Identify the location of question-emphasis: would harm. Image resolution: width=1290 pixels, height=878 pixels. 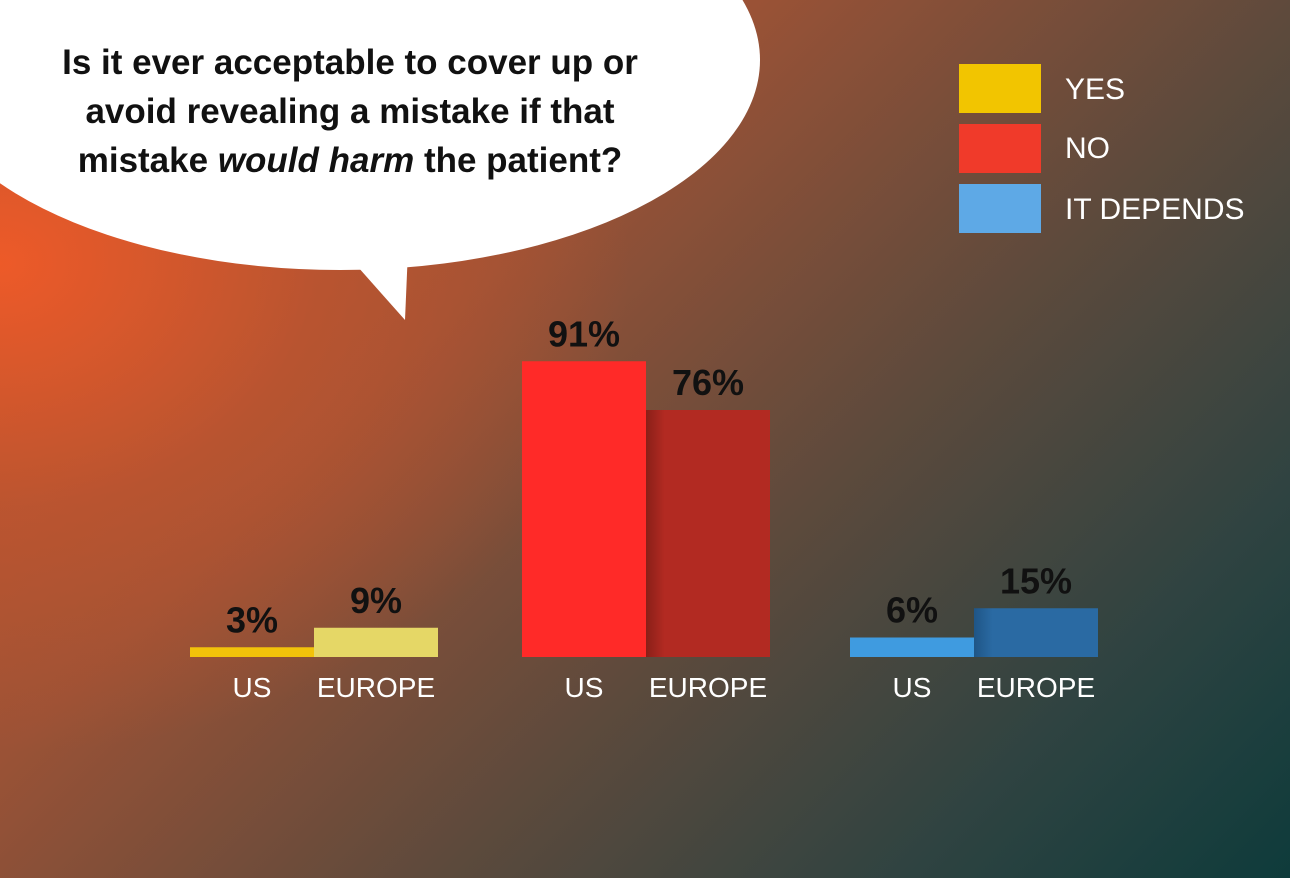
(316, 160).